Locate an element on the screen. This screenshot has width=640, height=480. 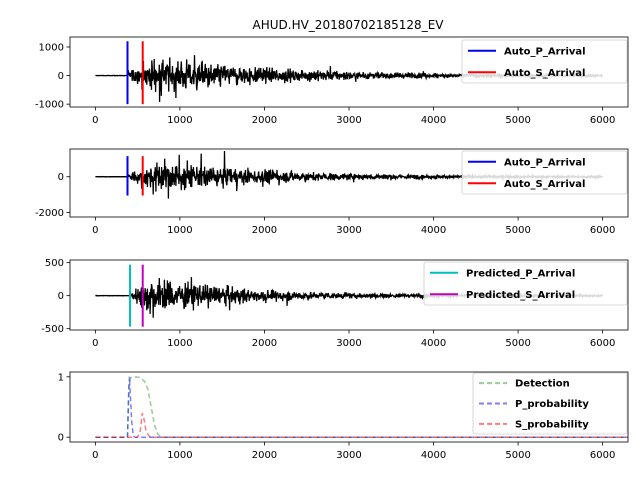
y-tick-label: -500 is located at coordinates (52, 329).